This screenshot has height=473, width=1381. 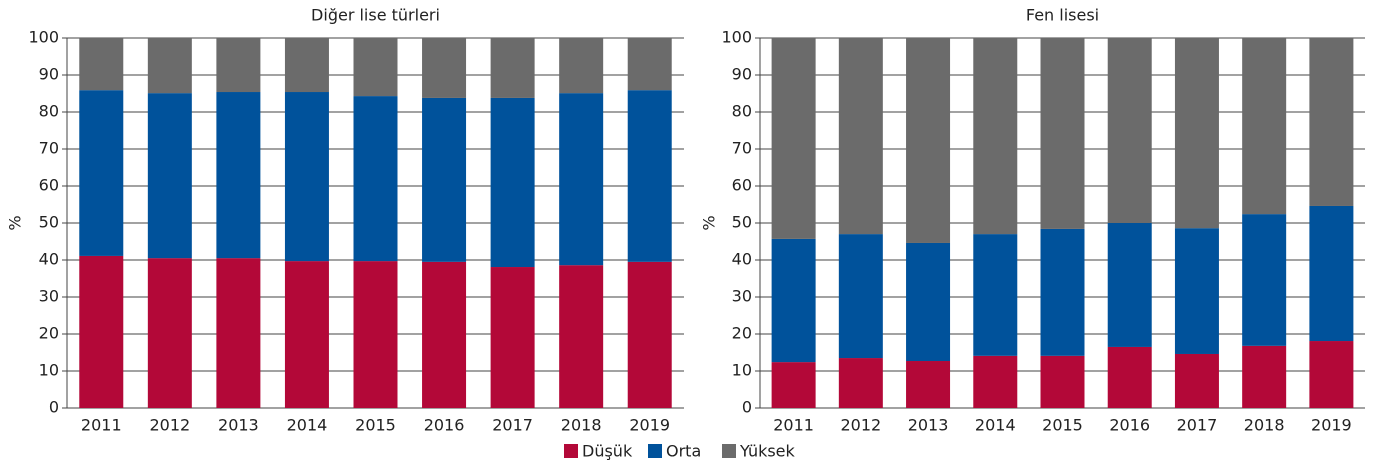 What do you see at coordinates (1062, 15) in the screenshot?
I see `chart-title: Fen lisesi` at bounding box center [1062, 15].